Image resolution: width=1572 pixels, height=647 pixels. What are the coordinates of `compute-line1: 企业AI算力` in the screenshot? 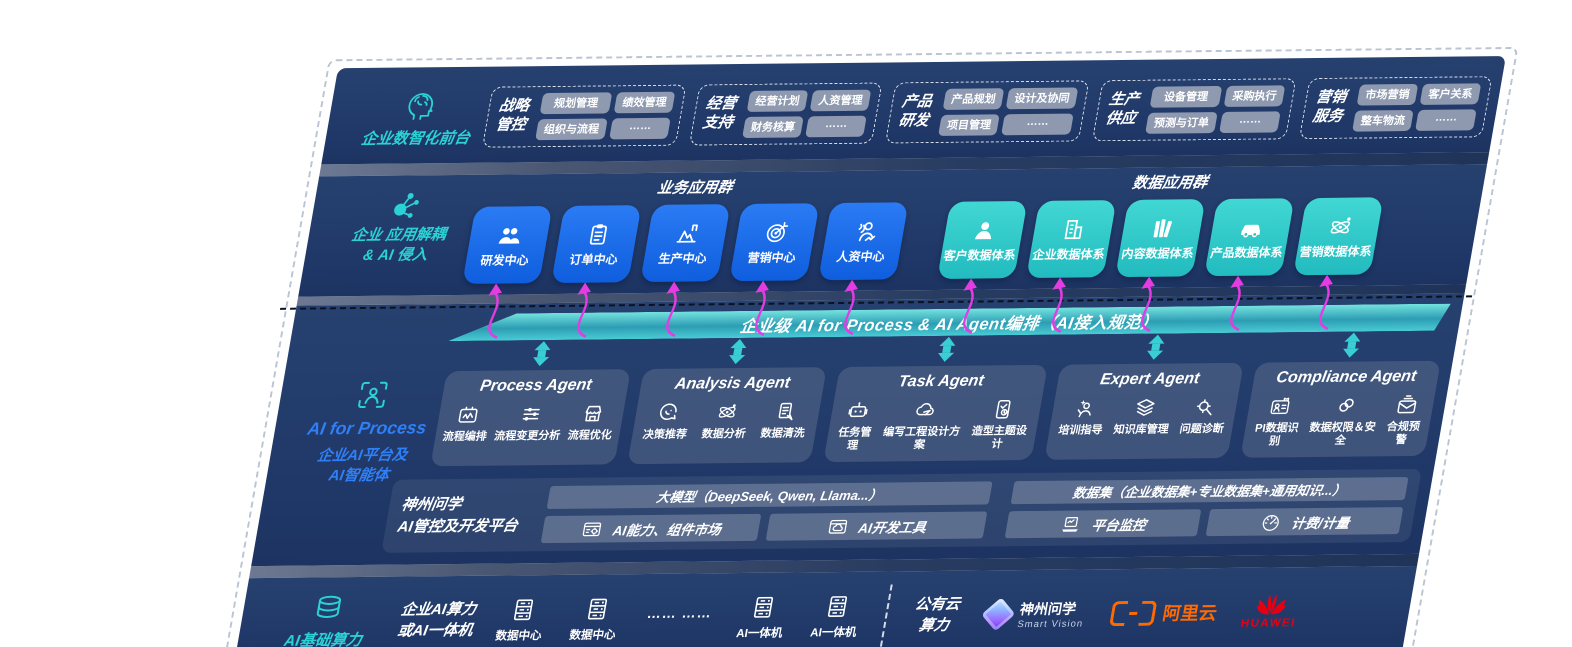 It's located at (438, 609).